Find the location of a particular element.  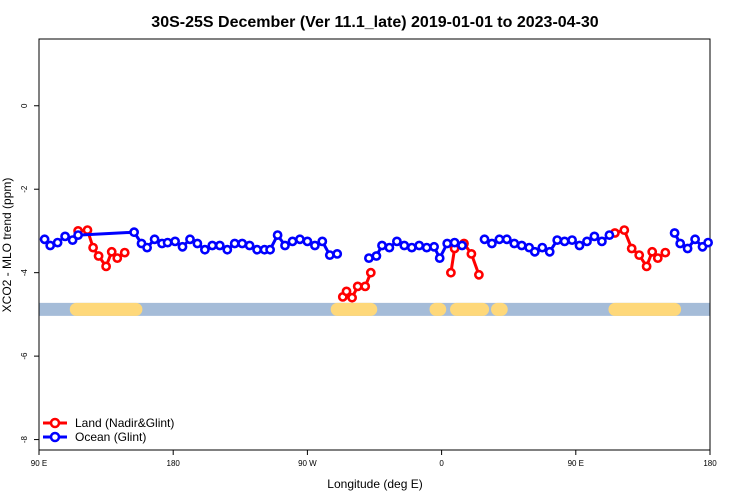

x-tick-label-5: 180 is located at coordinates (710, 463).